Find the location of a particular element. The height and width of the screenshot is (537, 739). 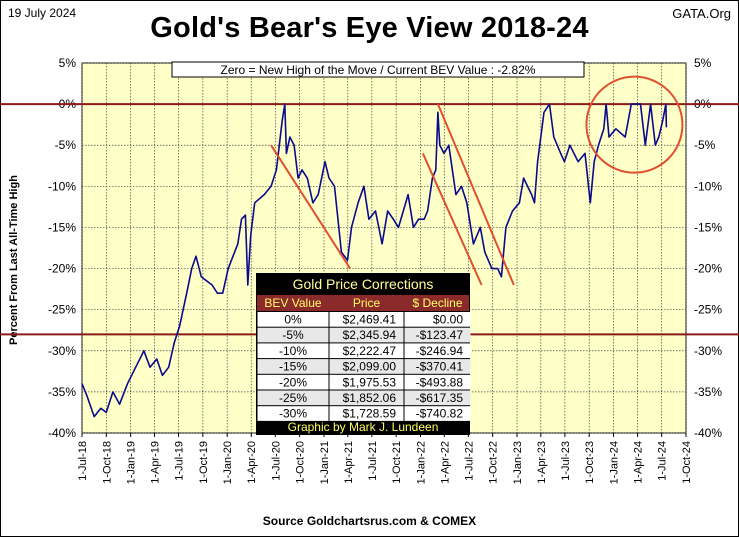

table-header-cell: $ Decline is located at coordinates (437, 303).